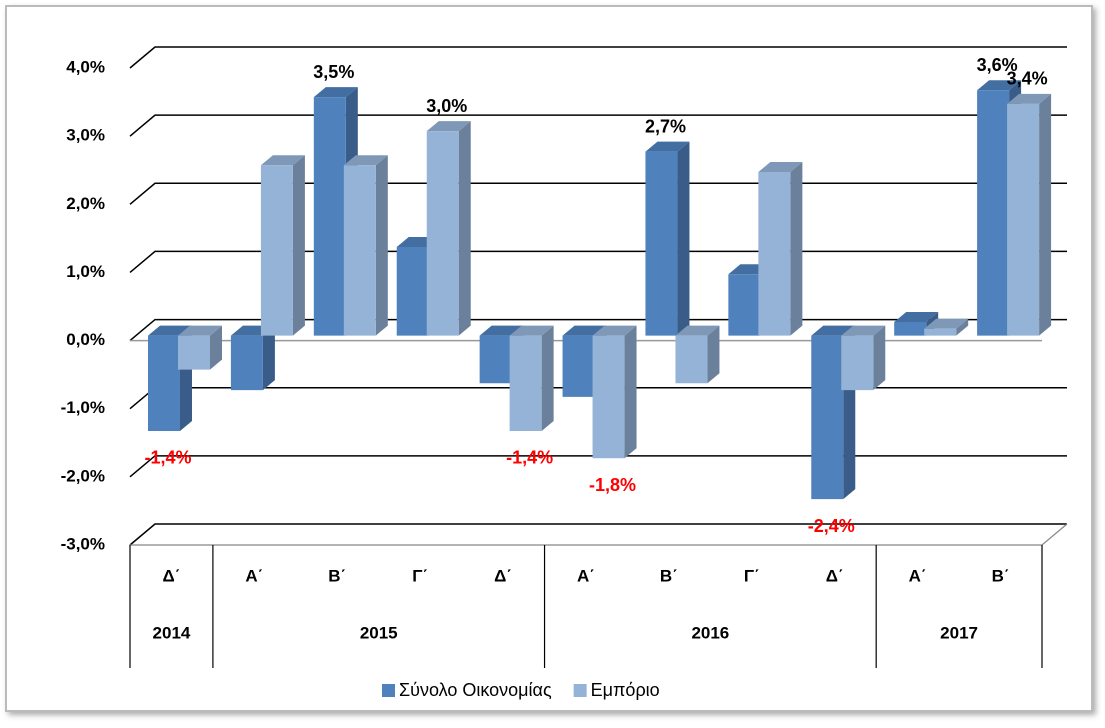 The width and height of the screenshot is (1105, 728). I want to click on y-tick-label: 4,0%, so click(85, 66).